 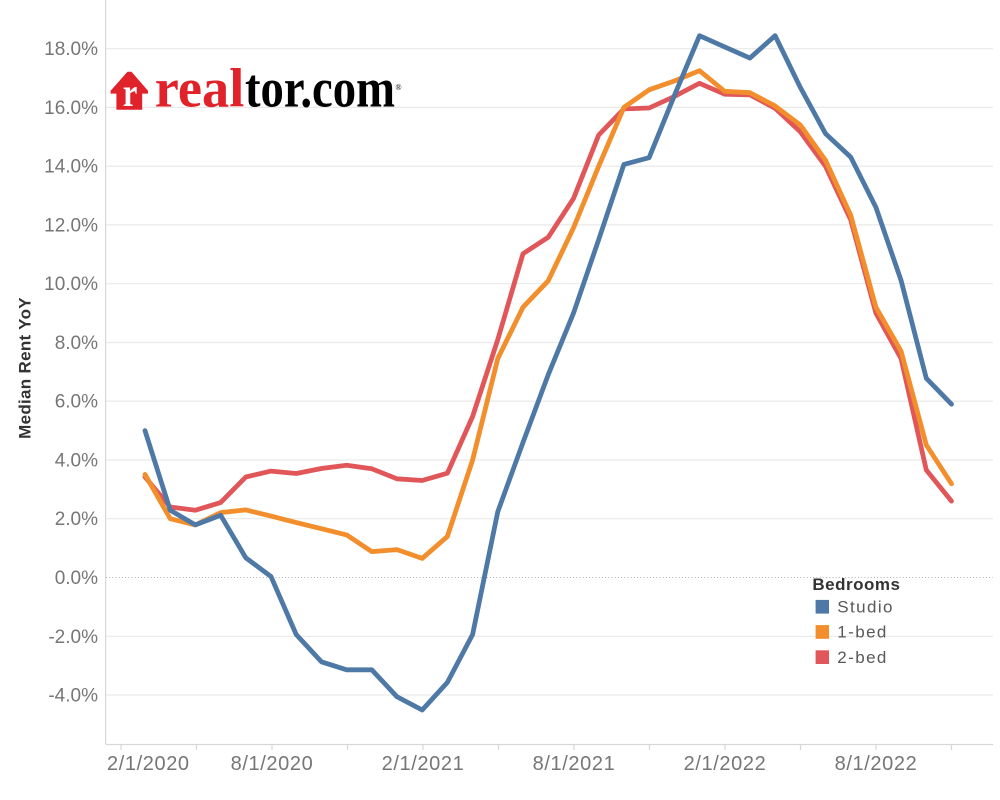 I want to click on svg-text: Bedrooms, so click(x=856, y=584).